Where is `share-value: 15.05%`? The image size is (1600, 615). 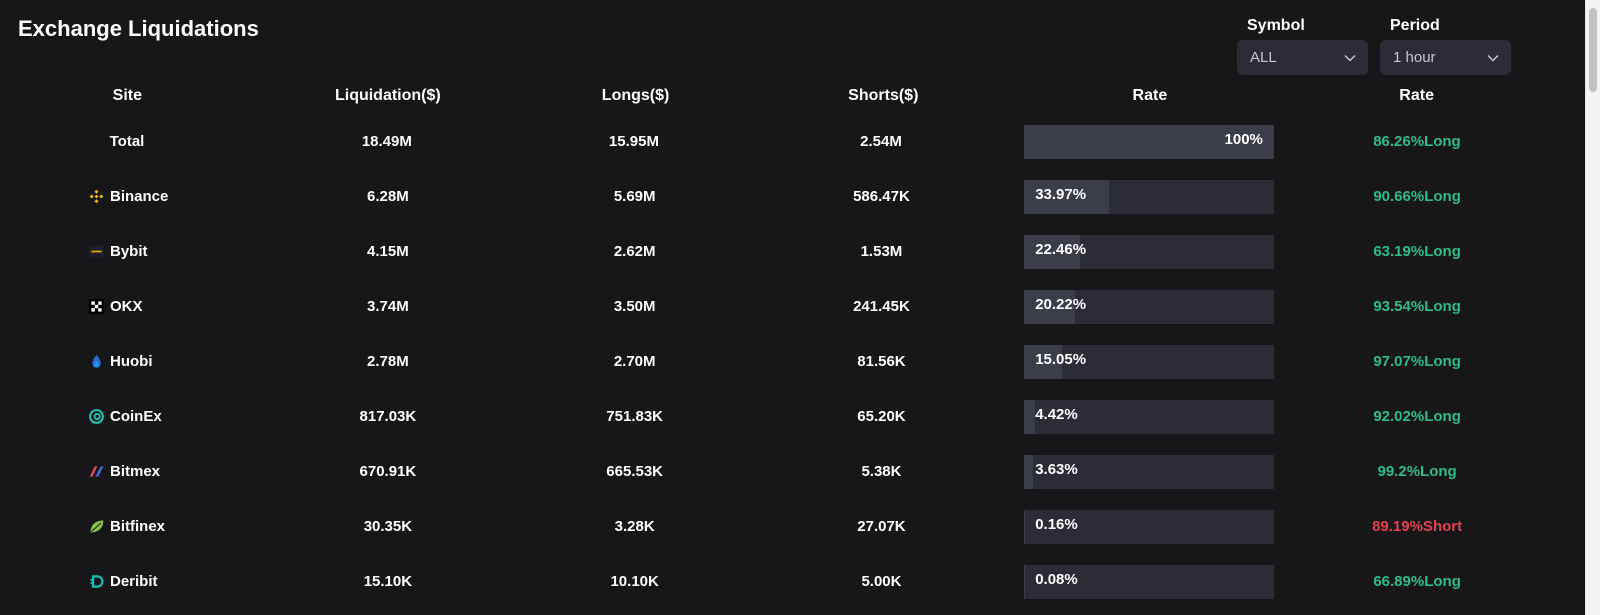
share-value: 15.05% is located at coordinates (1061, 359).